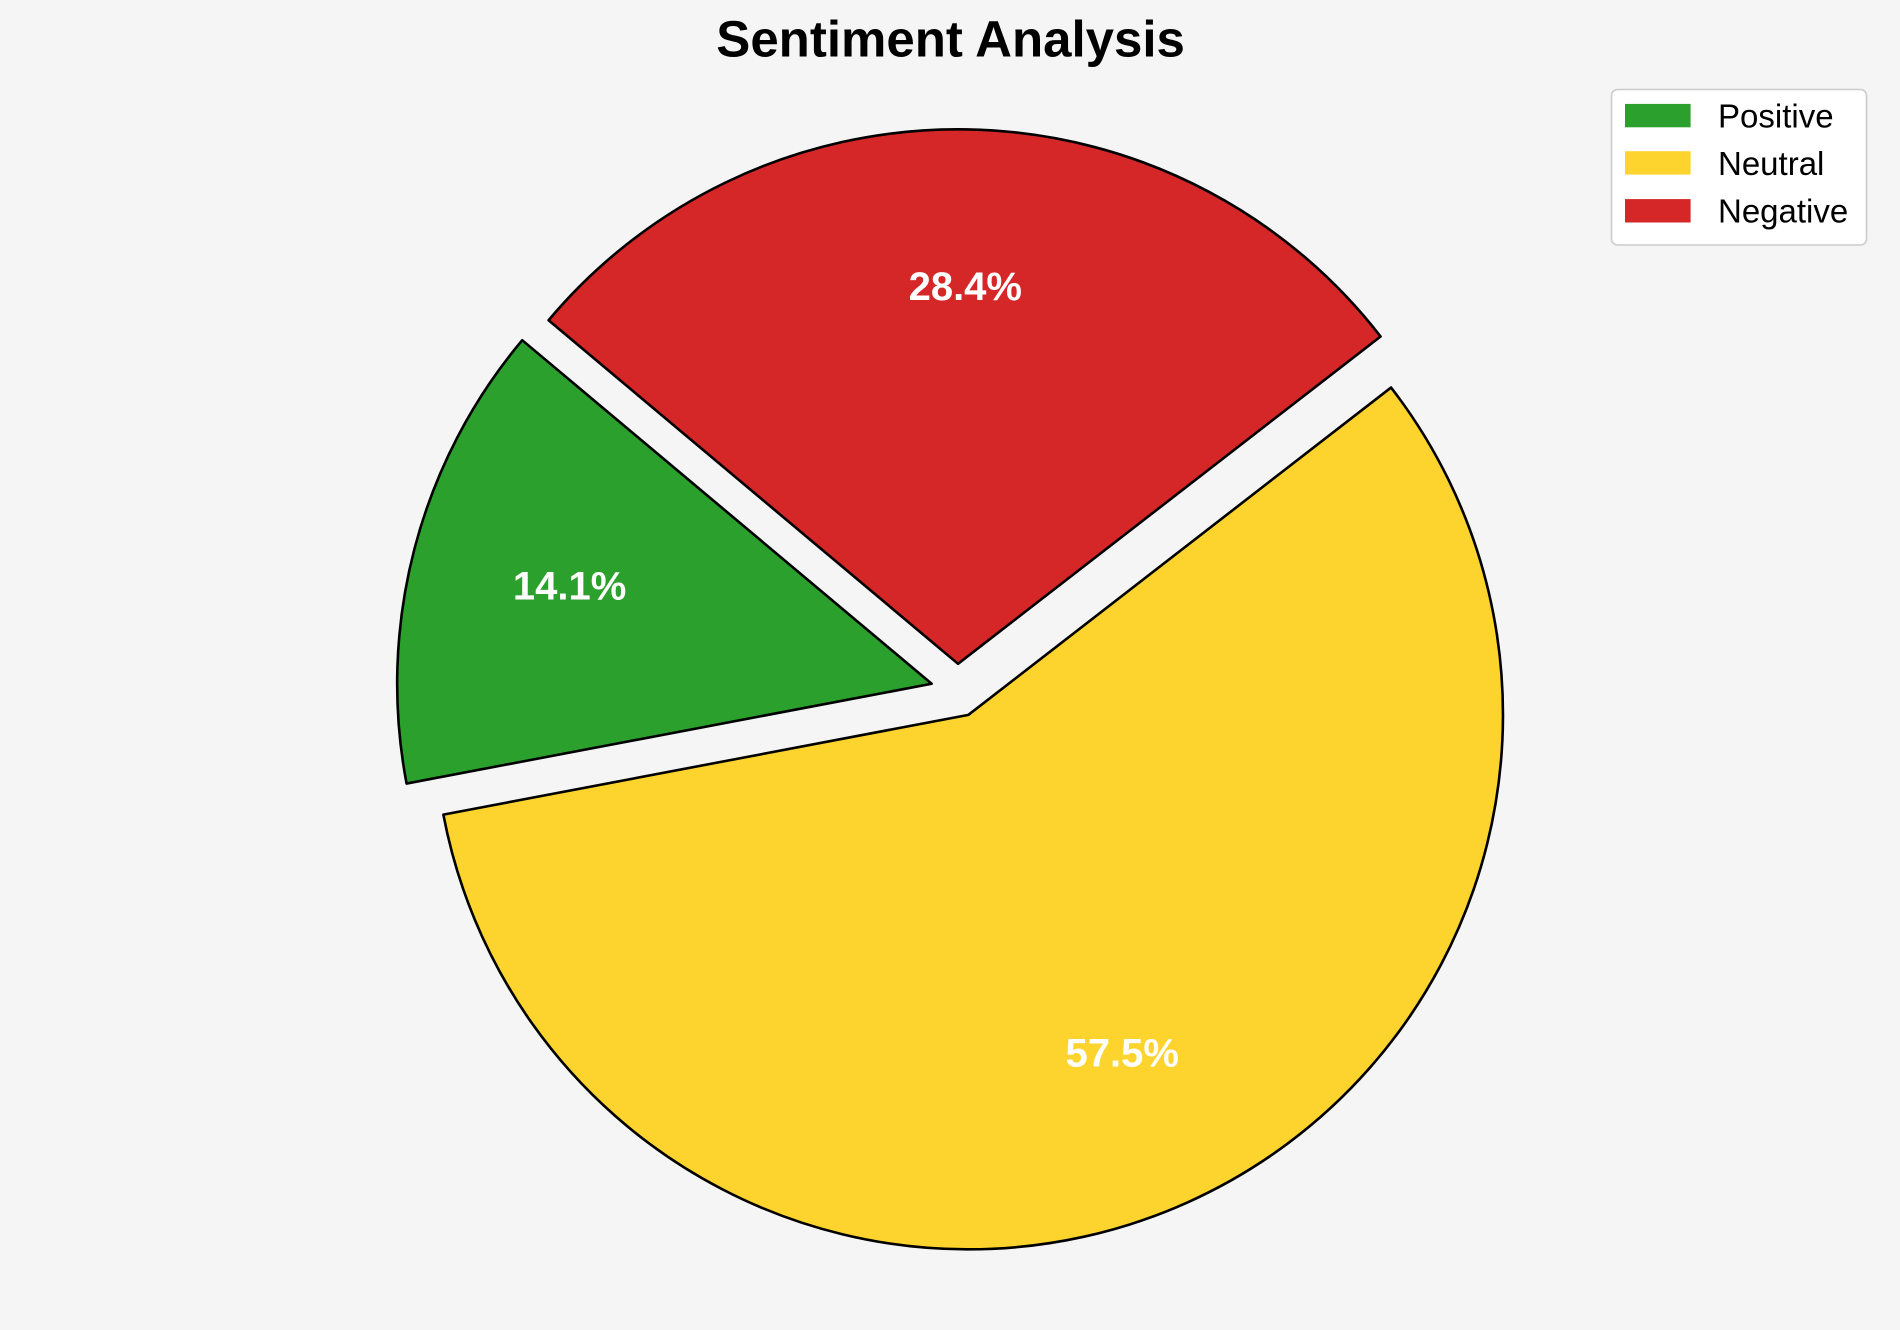 The image size is (1900, 1330). Describe the element at coordinates (569, 587) in the screenshot. I see `svg-text: 14.1%` at that location.